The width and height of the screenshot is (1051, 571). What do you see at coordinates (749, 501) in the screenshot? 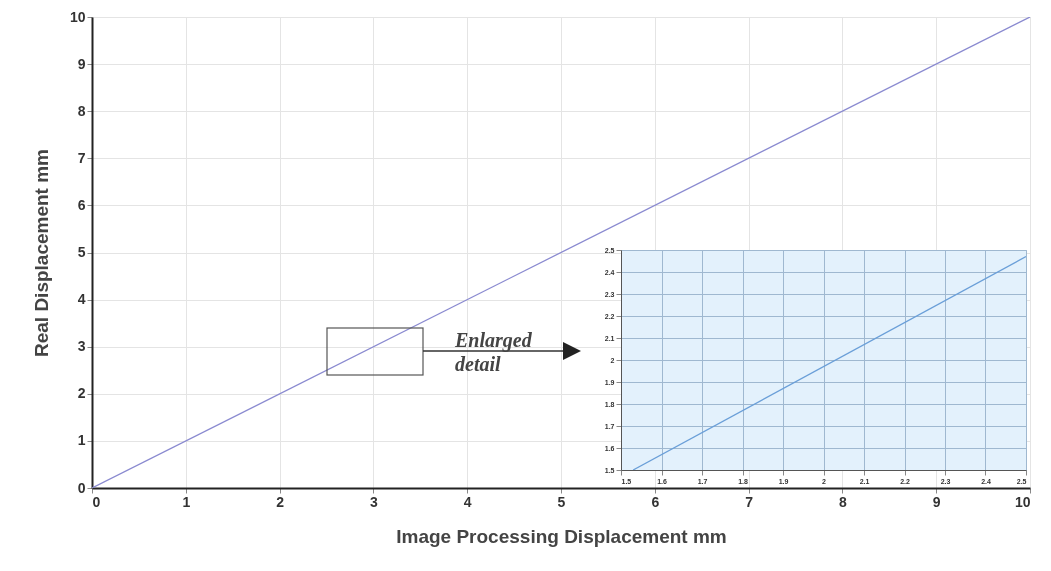
I see `x-tick-label: 7` at bounding box center [749, 501].